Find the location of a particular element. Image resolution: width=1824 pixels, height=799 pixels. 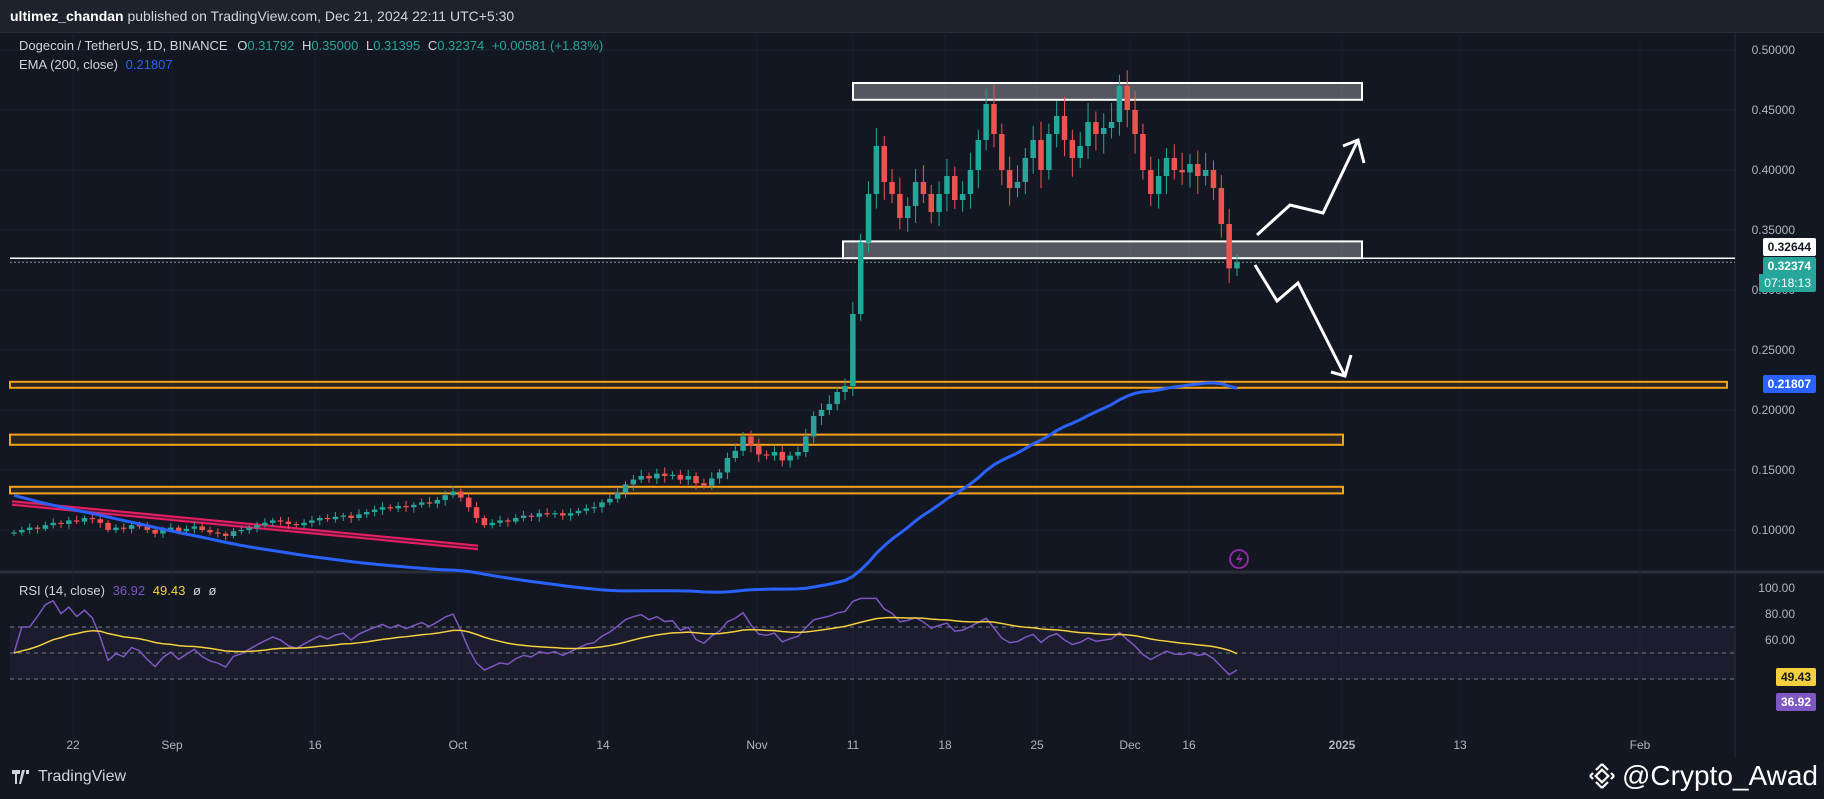

rsi-band-fill is located at coordinates (872, 653).